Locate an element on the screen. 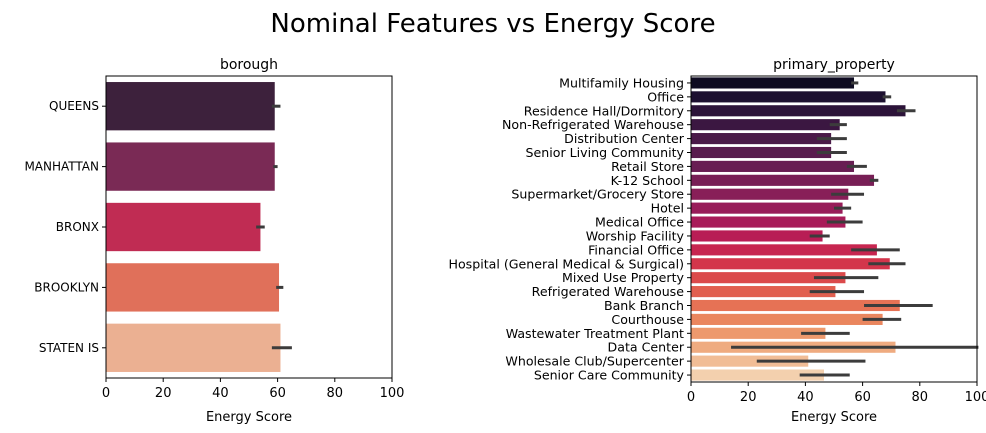 The image size is (986, 433). primary-property-x-tick-label-80: 80 is located at coordinates (920, 397).